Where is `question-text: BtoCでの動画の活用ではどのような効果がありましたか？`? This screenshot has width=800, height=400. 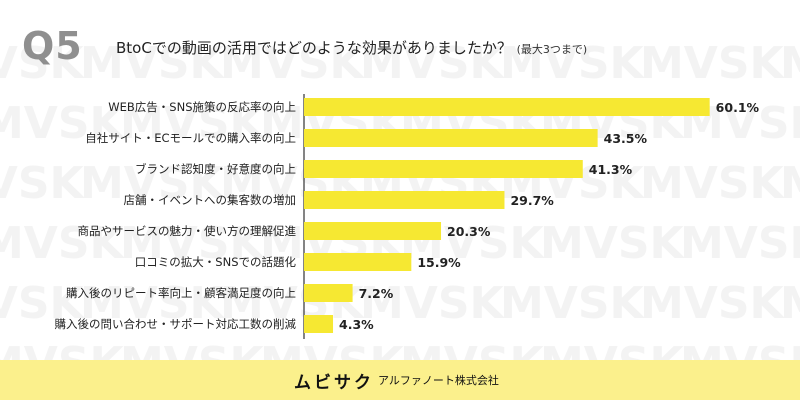
question-text: BtoCでの動画の活用ではどのような効果がありましたか？ is located at coordinates (314, 48).